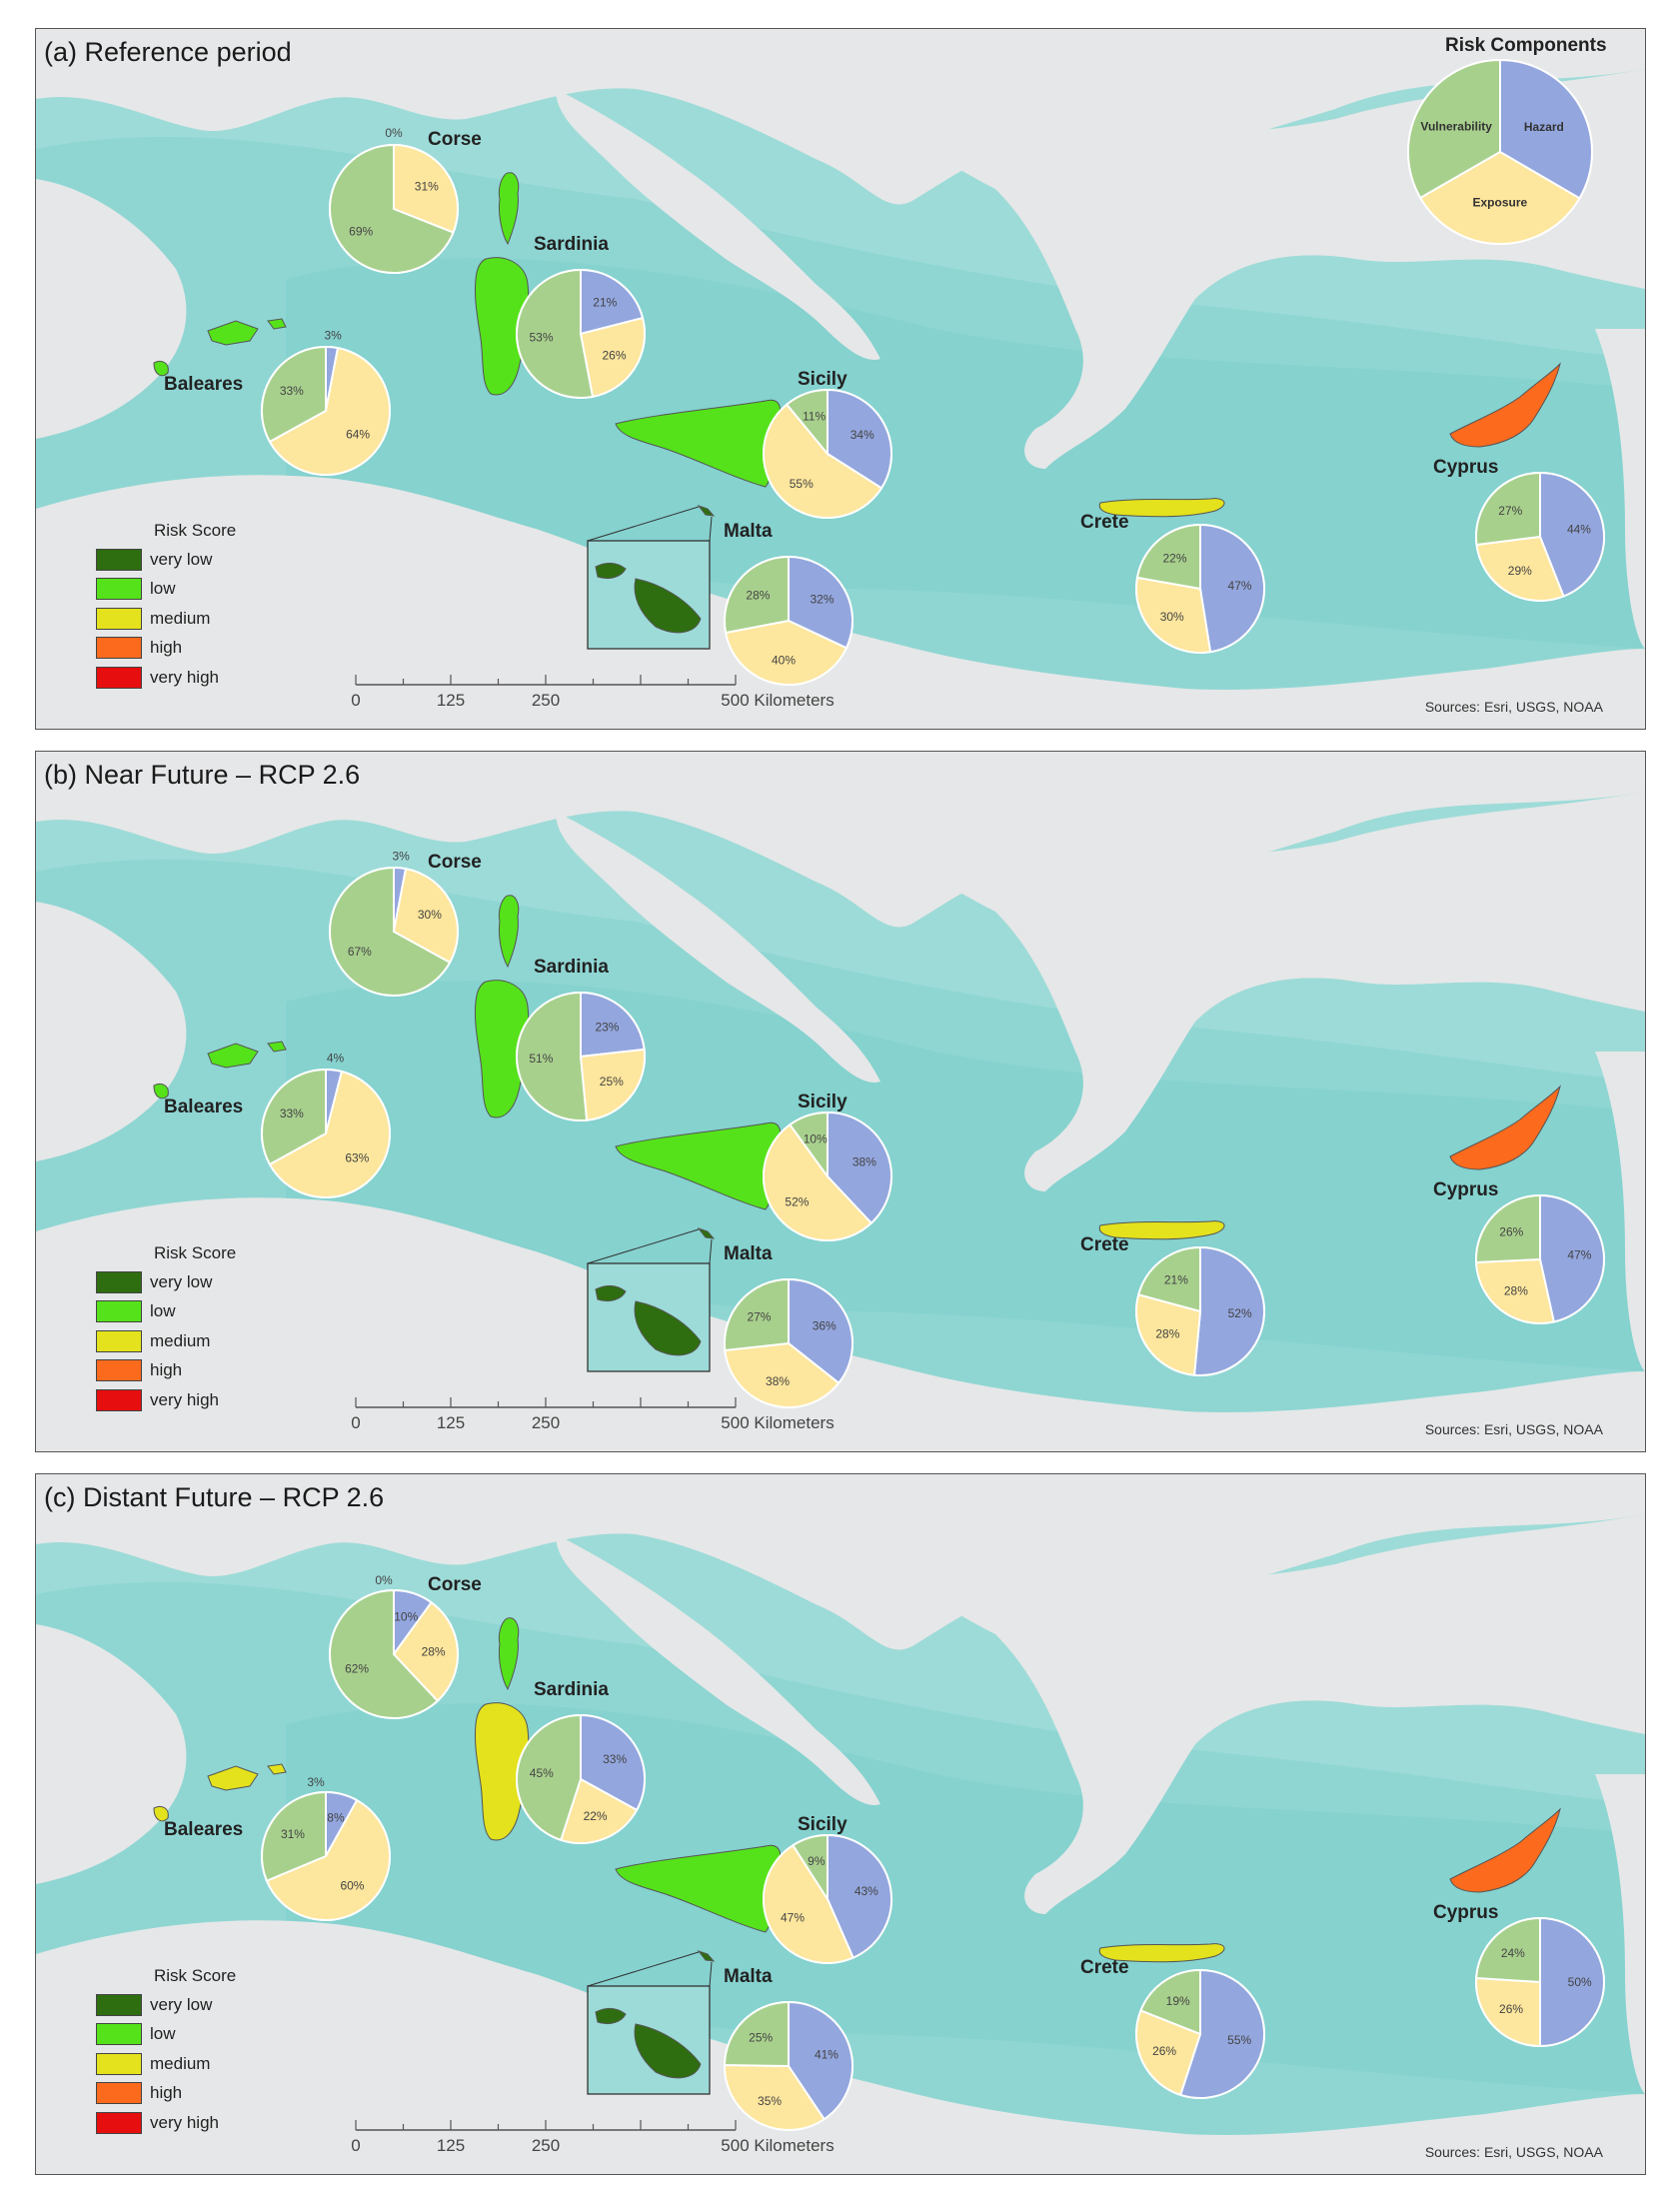 This screenshot has width=1680, height=2199. I want to click on legend-item: high, so click(211, 649).